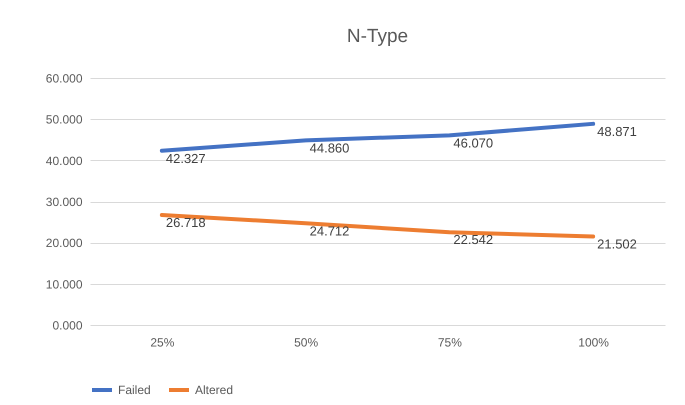  Describe the element at coordinates (162, 343) in the screenshot. I see `x-tick-label: 25%` at that location.